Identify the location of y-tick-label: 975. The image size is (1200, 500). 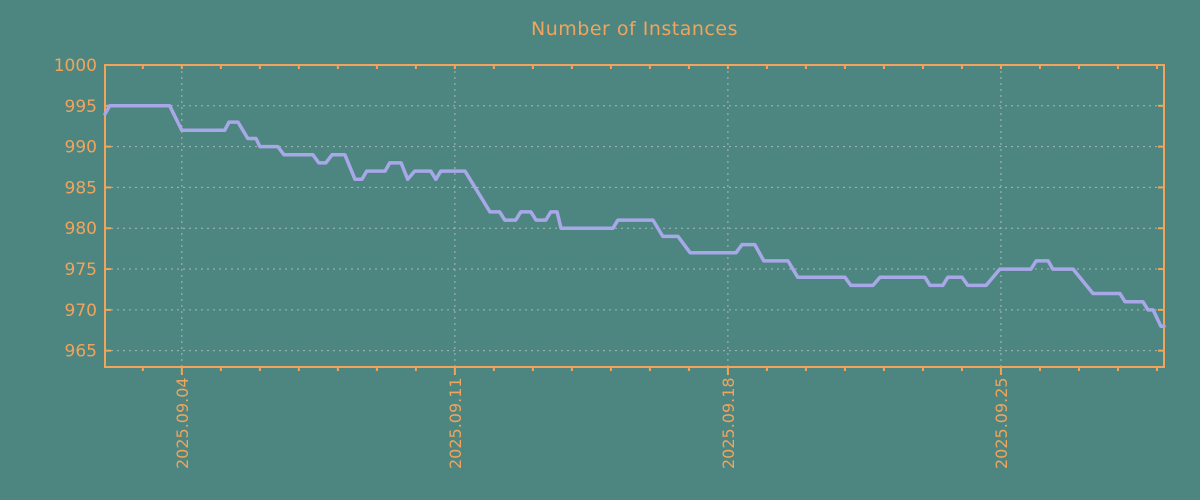
(81, 270).